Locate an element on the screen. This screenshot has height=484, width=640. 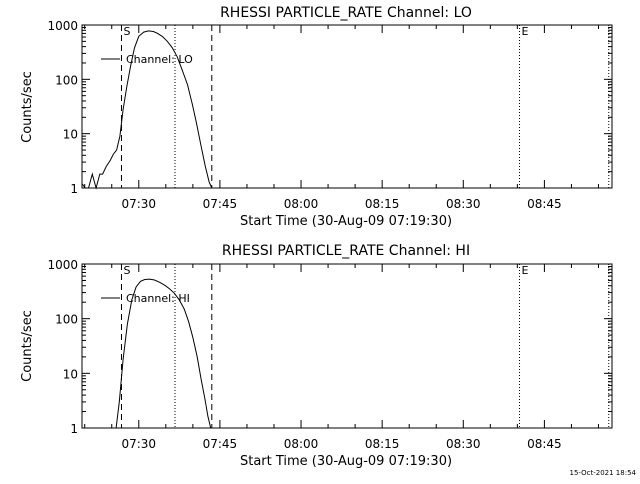
panel-title: RHESSI PARTICLE_RATE Channel: HI is located at coordinates (346, 251).